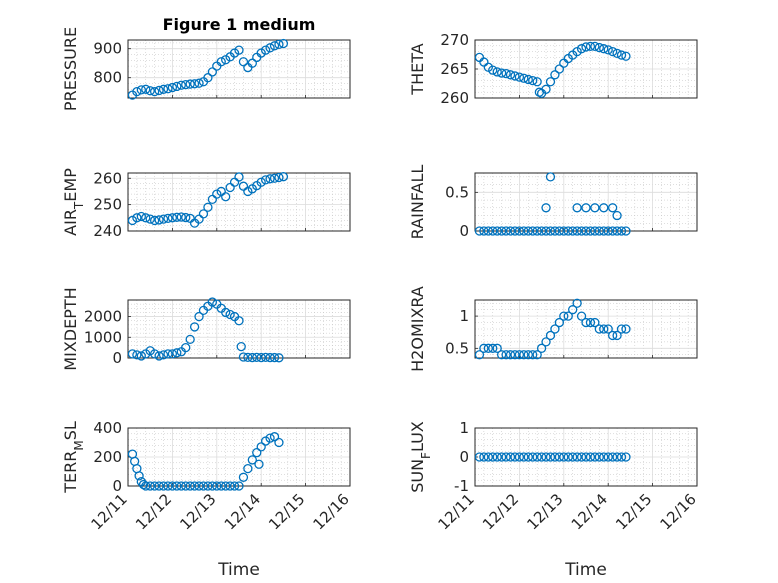 The width and height of the screenshot is (778, 583). Describe the element at coordinates (678, 511) in the screenshot. I see `x-tick-label: 12/16` at that location.